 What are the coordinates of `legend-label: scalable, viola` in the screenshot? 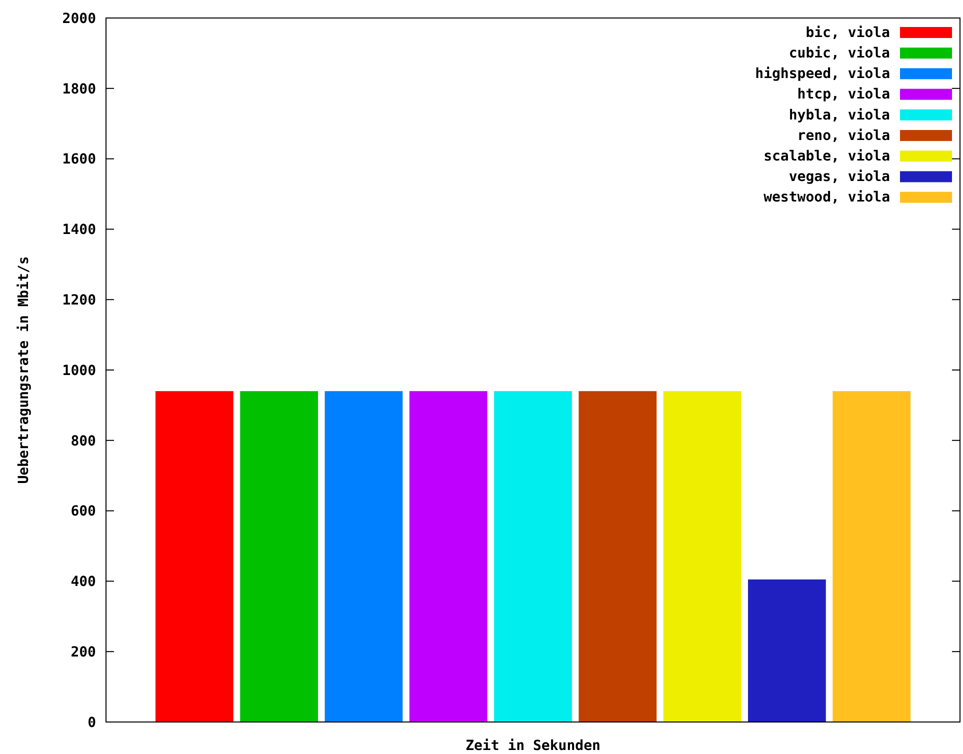 It's located at (827, 156).